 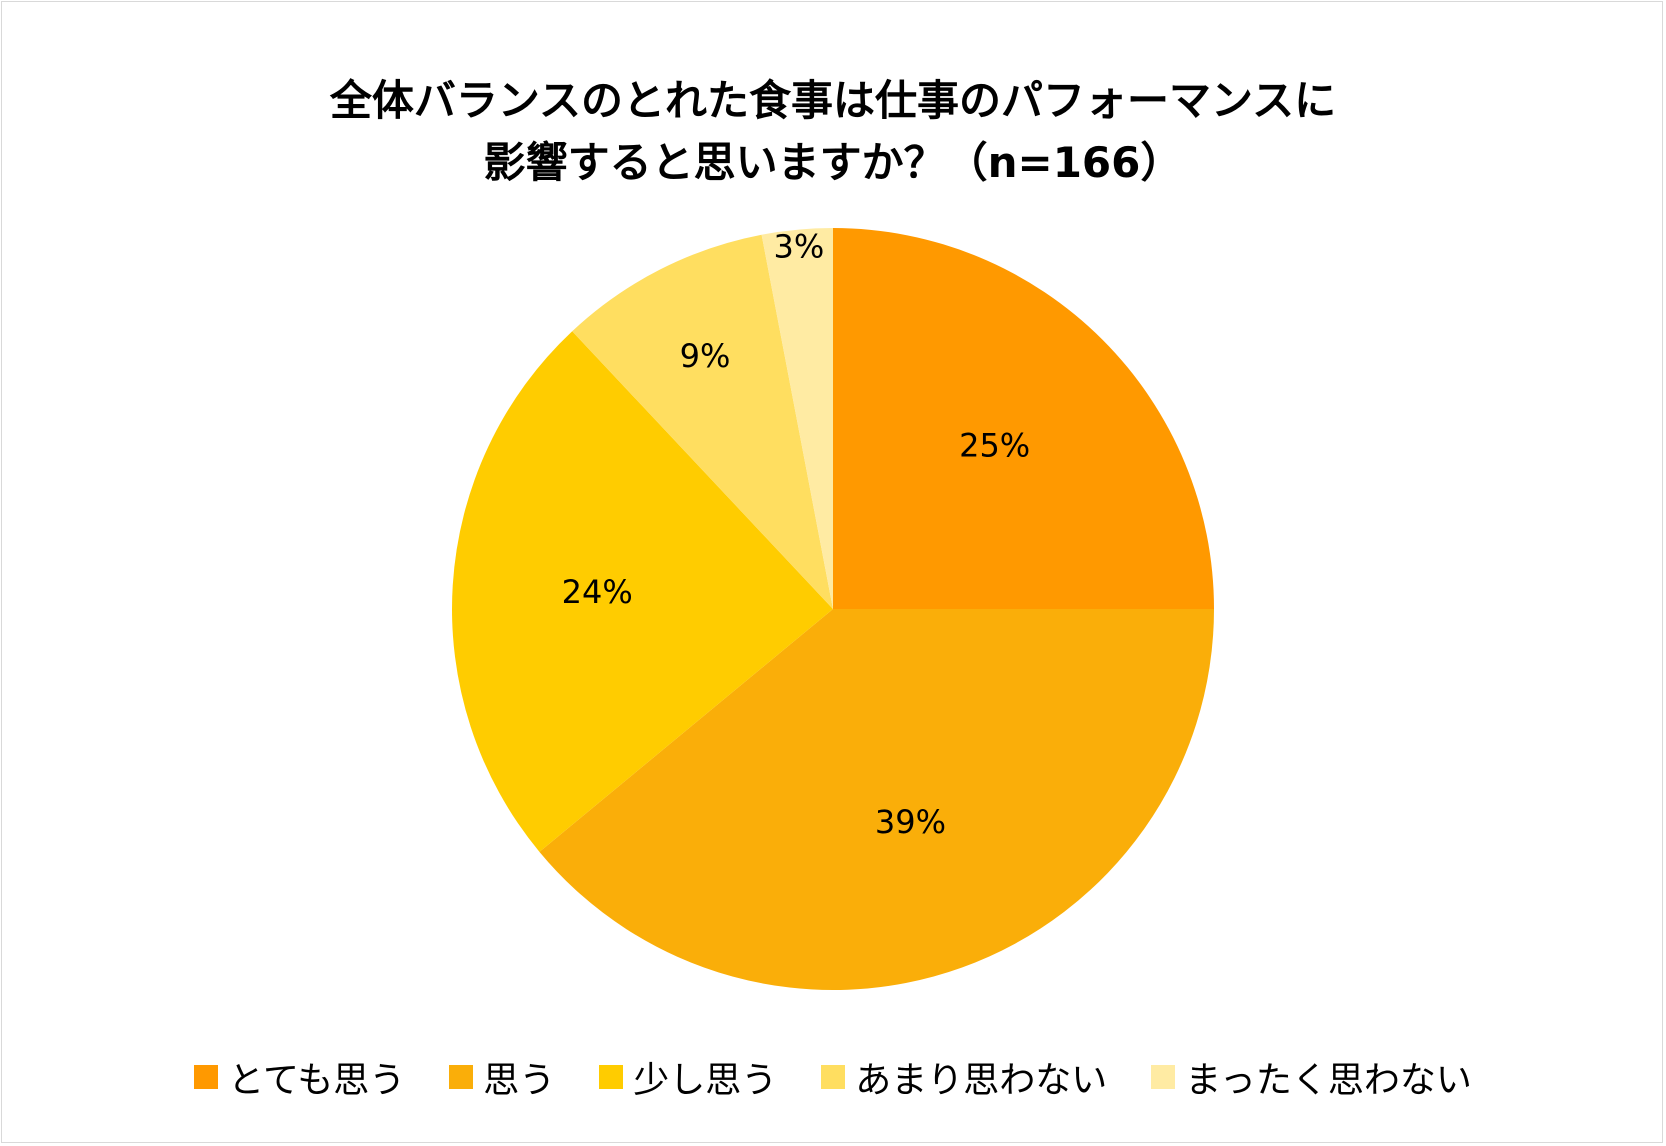 What do you see at coordinates (705, 1080) in the screenshot?
I see `legend-label-2: 少し思う` at bounding box center [705, 1080].